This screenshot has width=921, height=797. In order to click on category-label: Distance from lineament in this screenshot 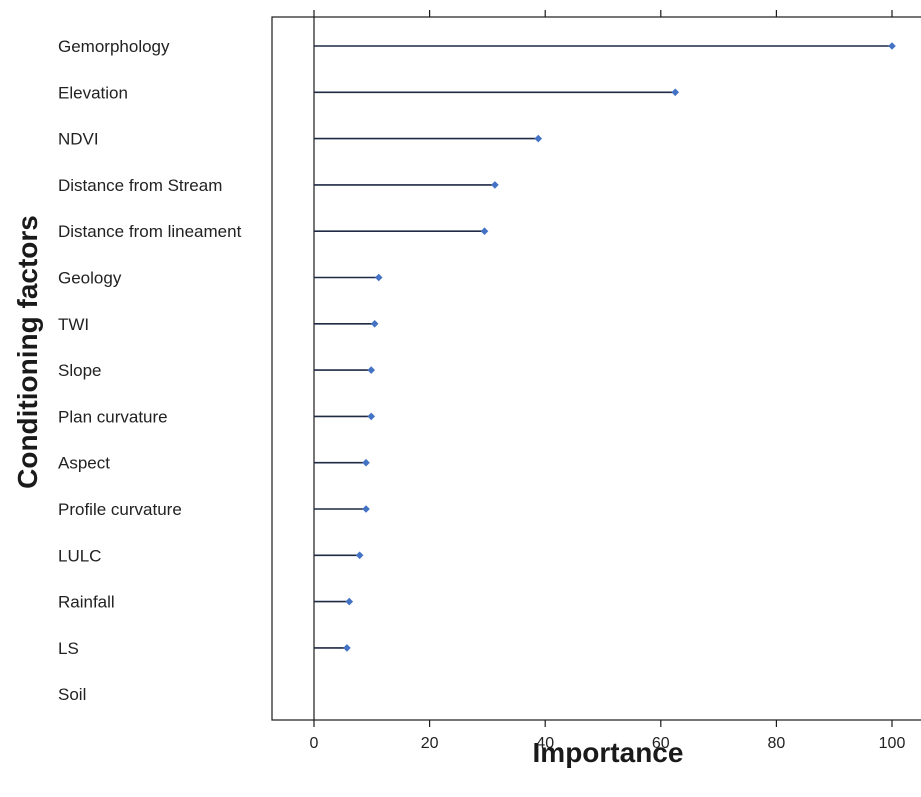, I will do `click(150, 231)`.